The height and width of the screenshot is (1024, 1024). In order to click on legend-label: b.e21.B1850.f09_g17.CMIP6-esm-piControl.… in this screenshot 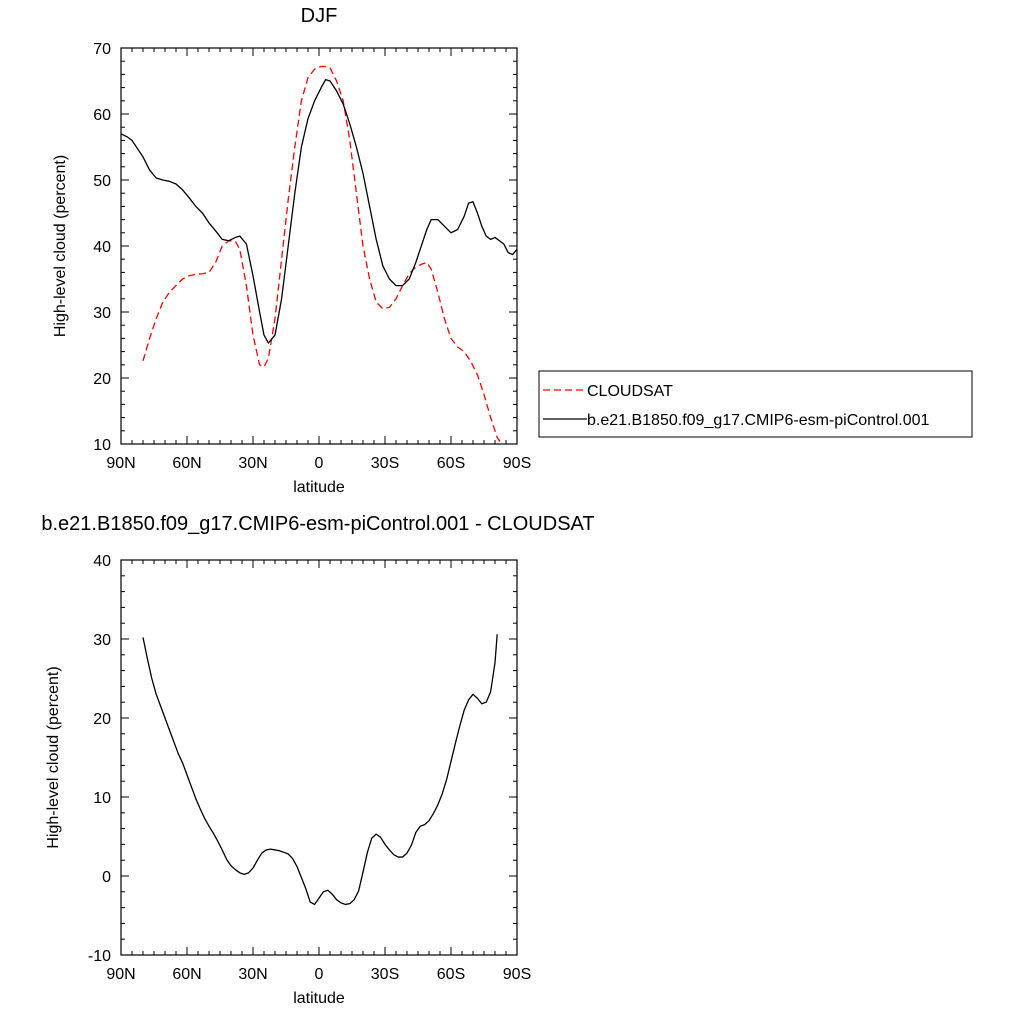, I will do `click(758, 420)`.